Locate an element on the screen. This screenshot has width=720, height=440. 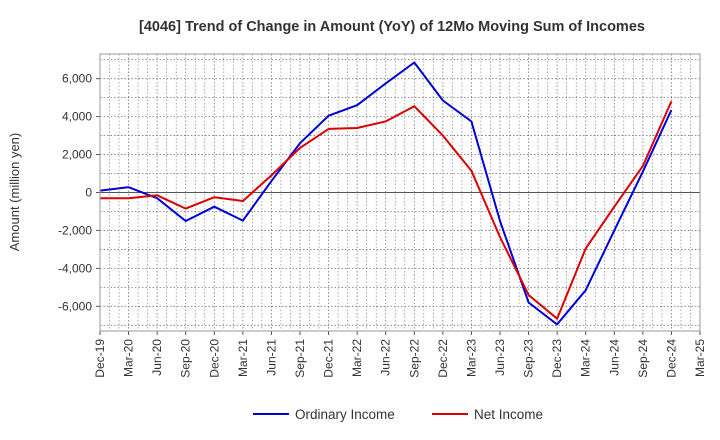
legend-label-ordinary-income: Ordinary Income is located at coordinates (345, 414).